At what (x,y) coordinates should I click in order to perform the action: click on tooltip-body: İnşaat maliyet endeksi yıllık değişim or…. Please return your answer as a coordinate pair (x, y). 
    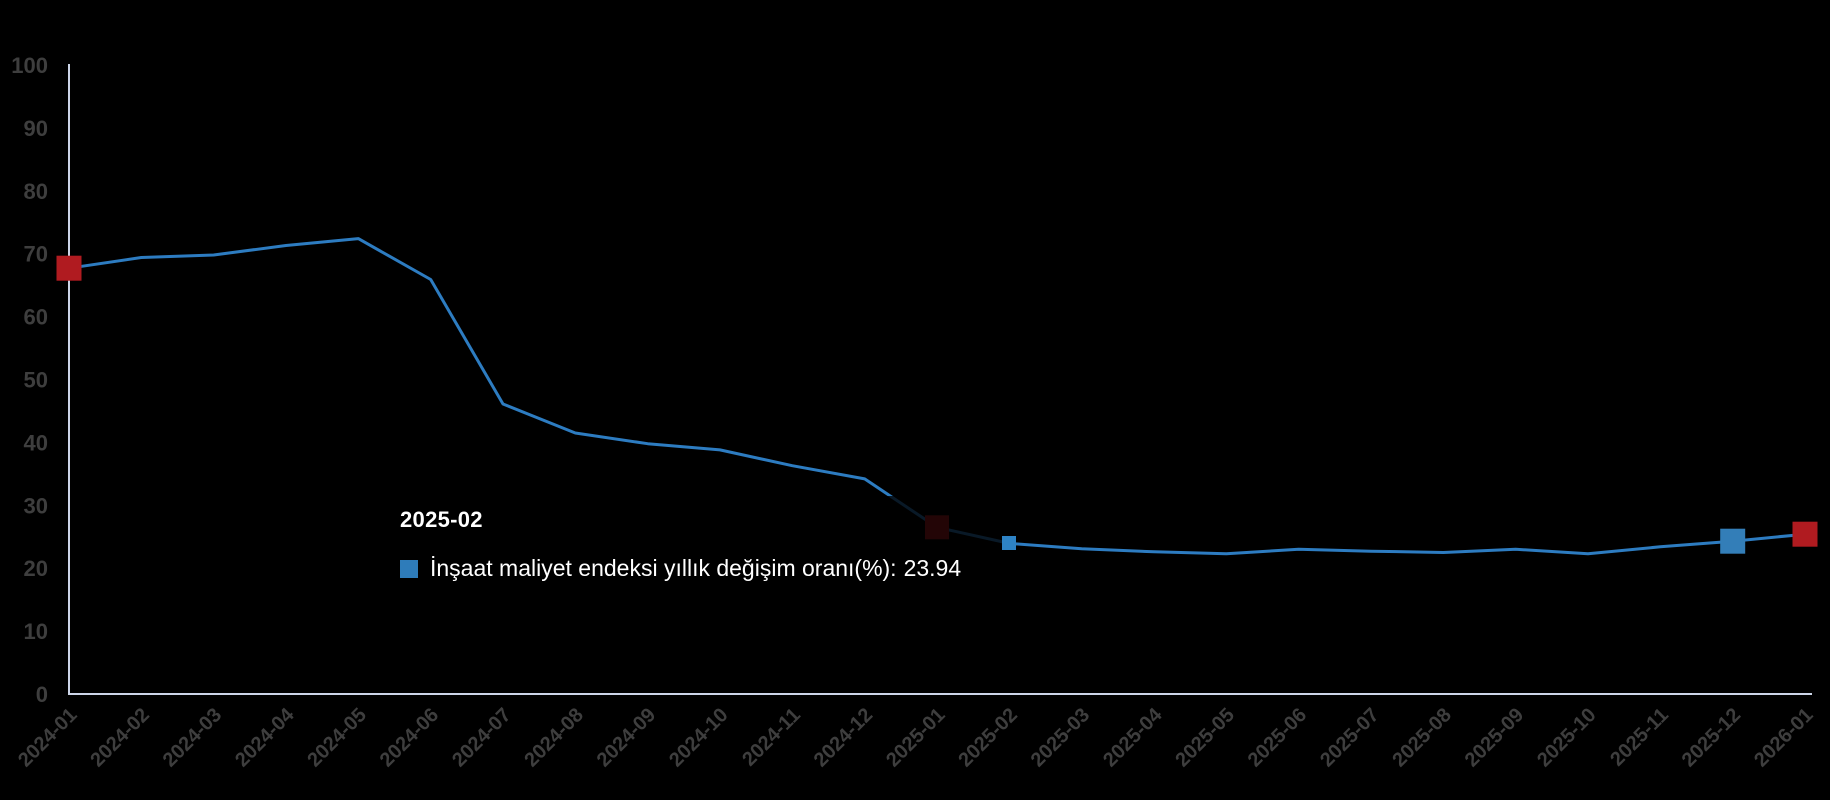
    Looking at the image, I should click on (680, 568).